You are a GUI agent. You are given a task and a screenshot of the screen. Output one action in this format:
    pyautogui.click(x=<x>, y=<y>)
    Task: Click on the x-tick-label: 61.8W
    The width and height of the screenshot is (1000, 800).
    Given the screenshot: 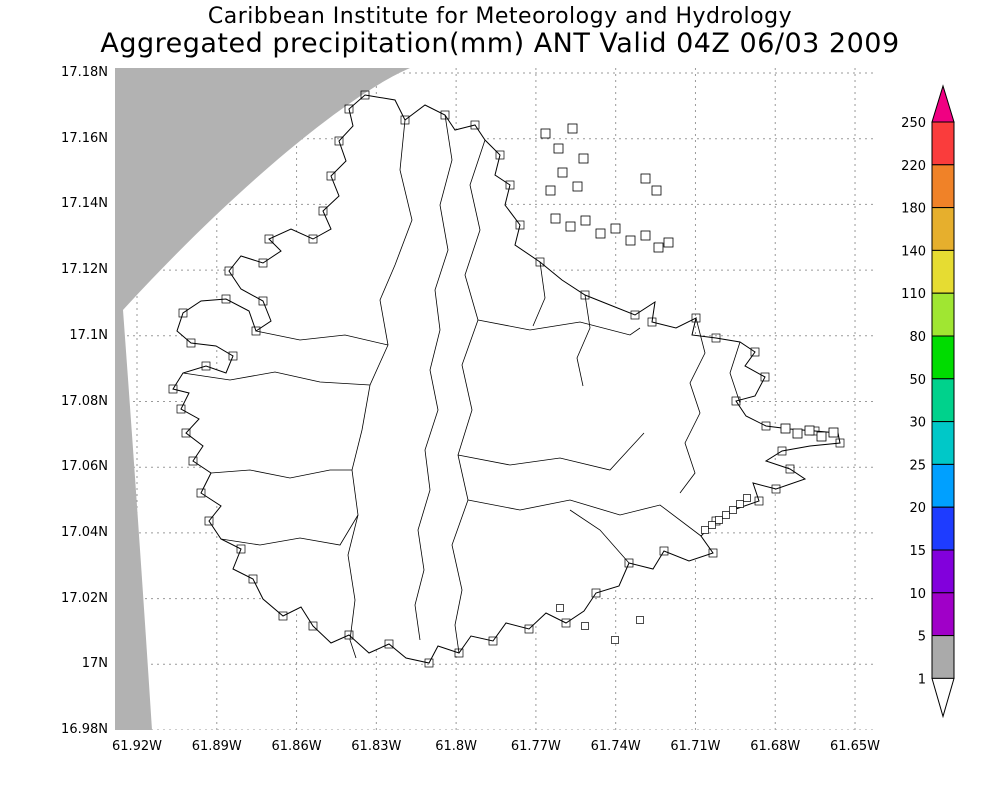 What is the action you would take?
    pyautogui.click(x=456, y=746)
    